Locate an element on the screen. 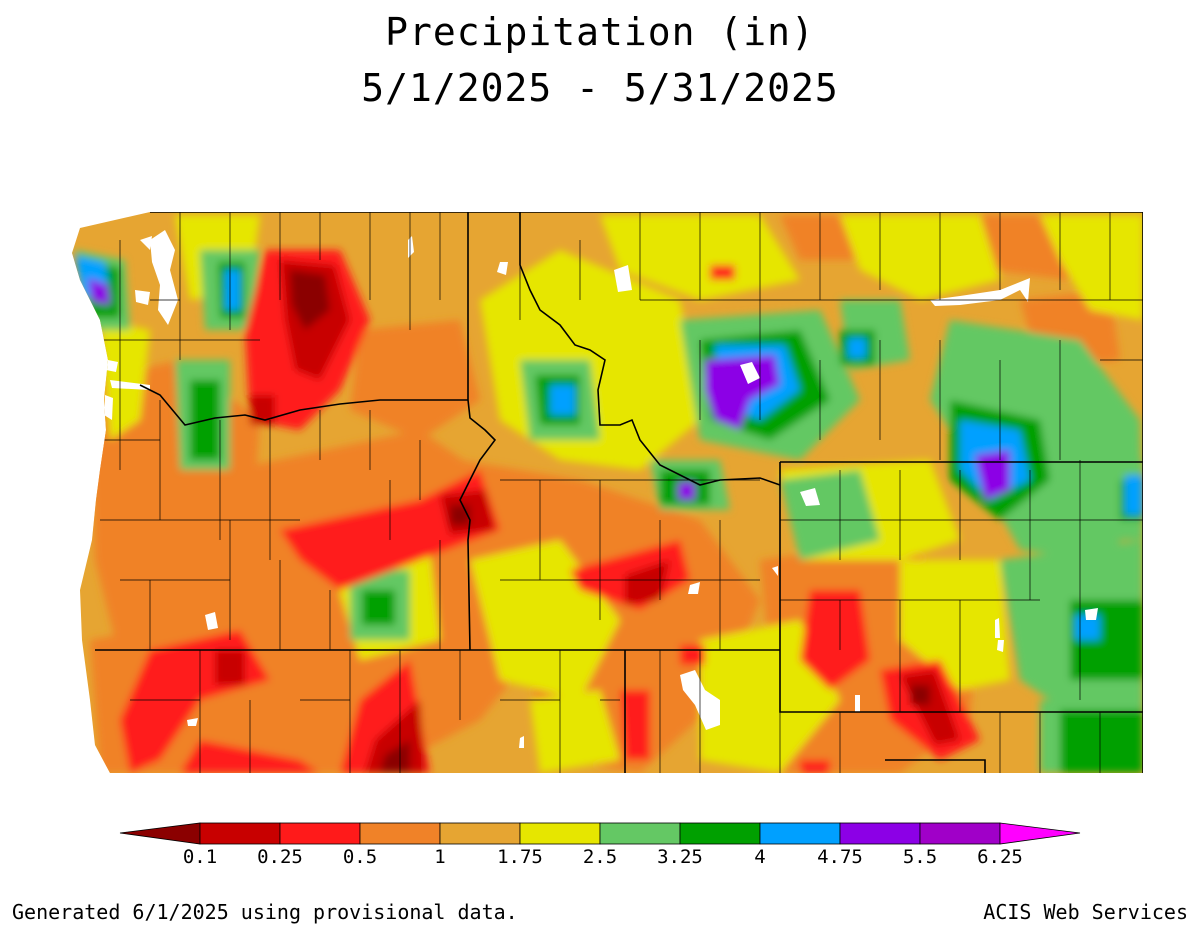 This screenshot has width=1200, height=927. map-title: Precipitation (in) is located at coordinates (600, 32).